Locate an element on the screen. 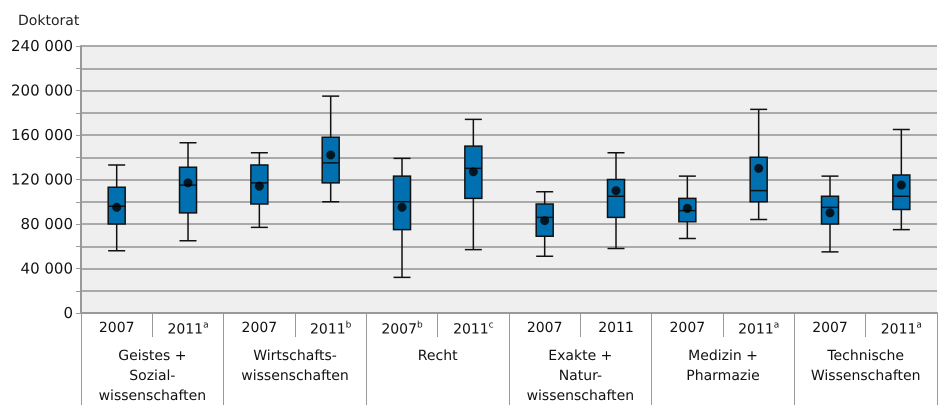 The height and width of the screenshot is (414, 951). y-axis-title: Doktorat is located at coordinates (49, 21).